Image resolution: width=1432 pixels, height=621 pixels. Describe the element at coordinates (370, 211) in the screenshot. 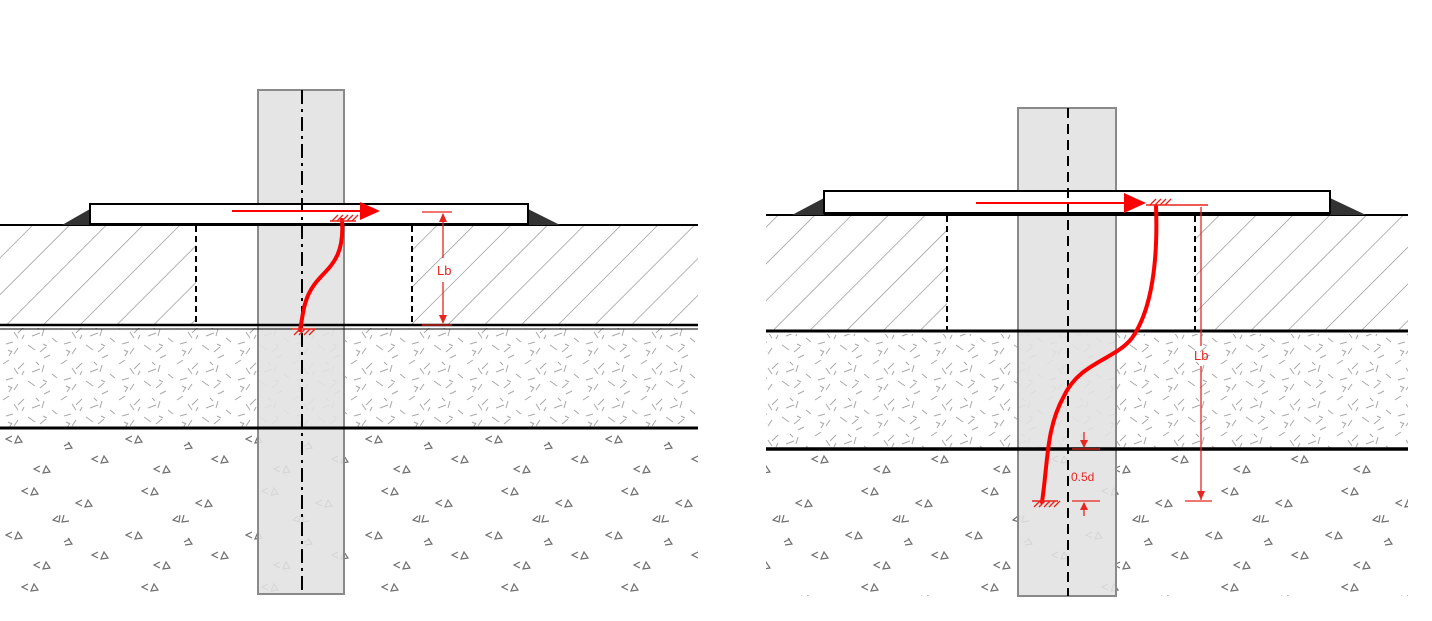

I see `left-load-arrowhead` at that location.